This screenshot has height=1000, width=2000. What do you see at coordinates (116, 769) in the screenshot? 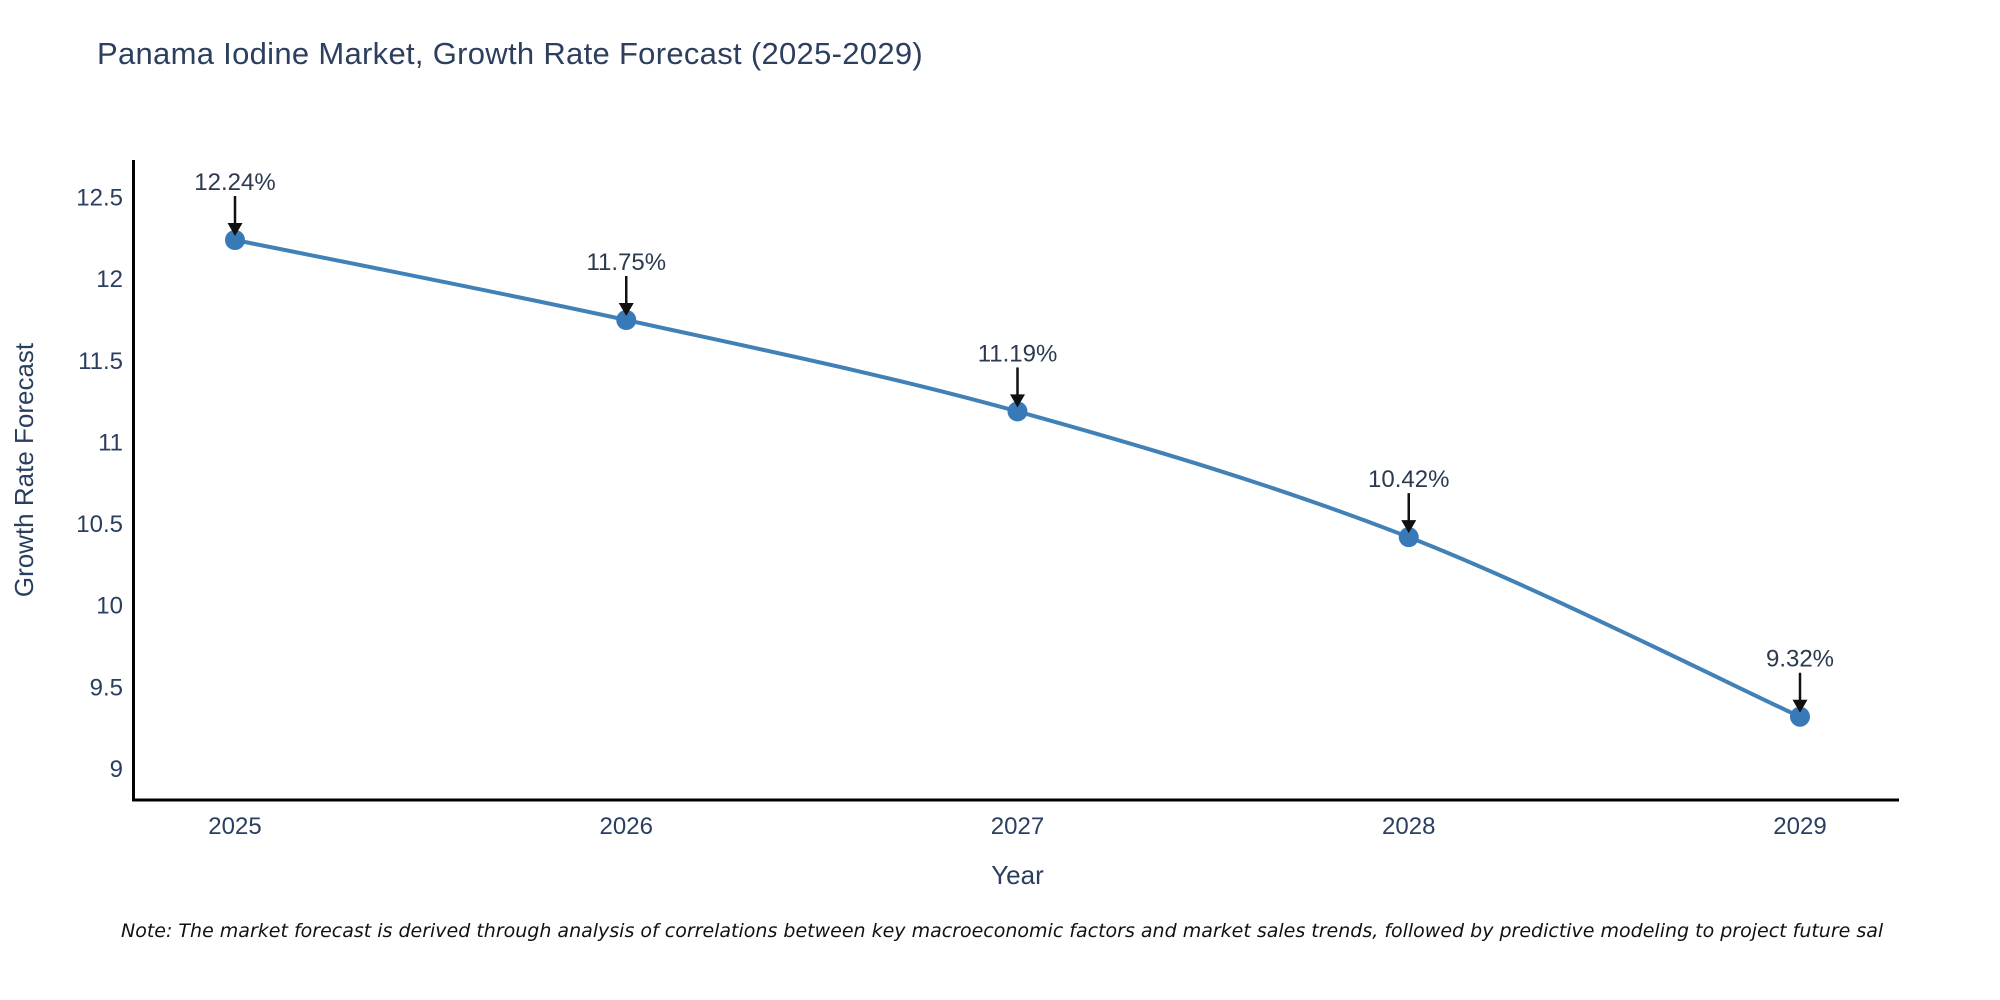
I see `y-tick-label: 9` at bounding box center [116, 769].